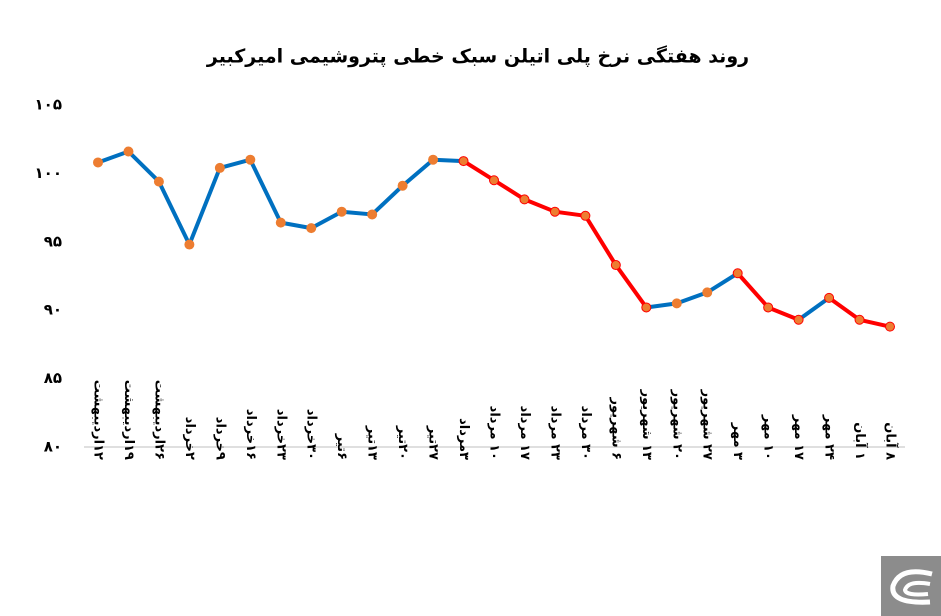  Describe the element at coordinates (53, 241) in the screenshot. I see `y-tick-label: ۹۵` at that location.